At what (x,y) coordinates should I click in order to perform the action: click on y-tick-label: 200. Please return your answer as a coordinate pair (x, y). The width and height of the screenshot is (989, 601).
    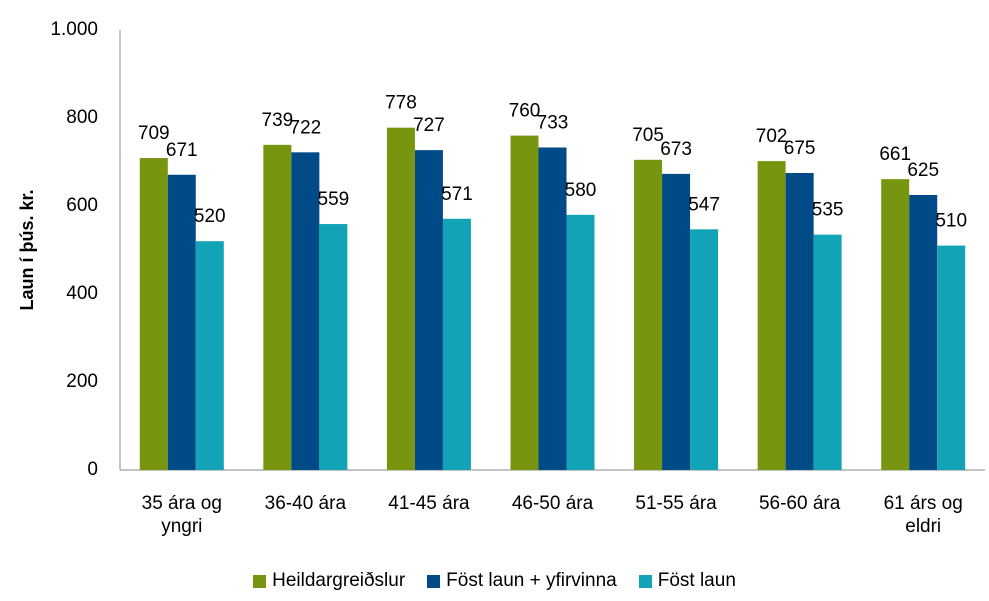
    Looking at the image, I should click on (82, 381).